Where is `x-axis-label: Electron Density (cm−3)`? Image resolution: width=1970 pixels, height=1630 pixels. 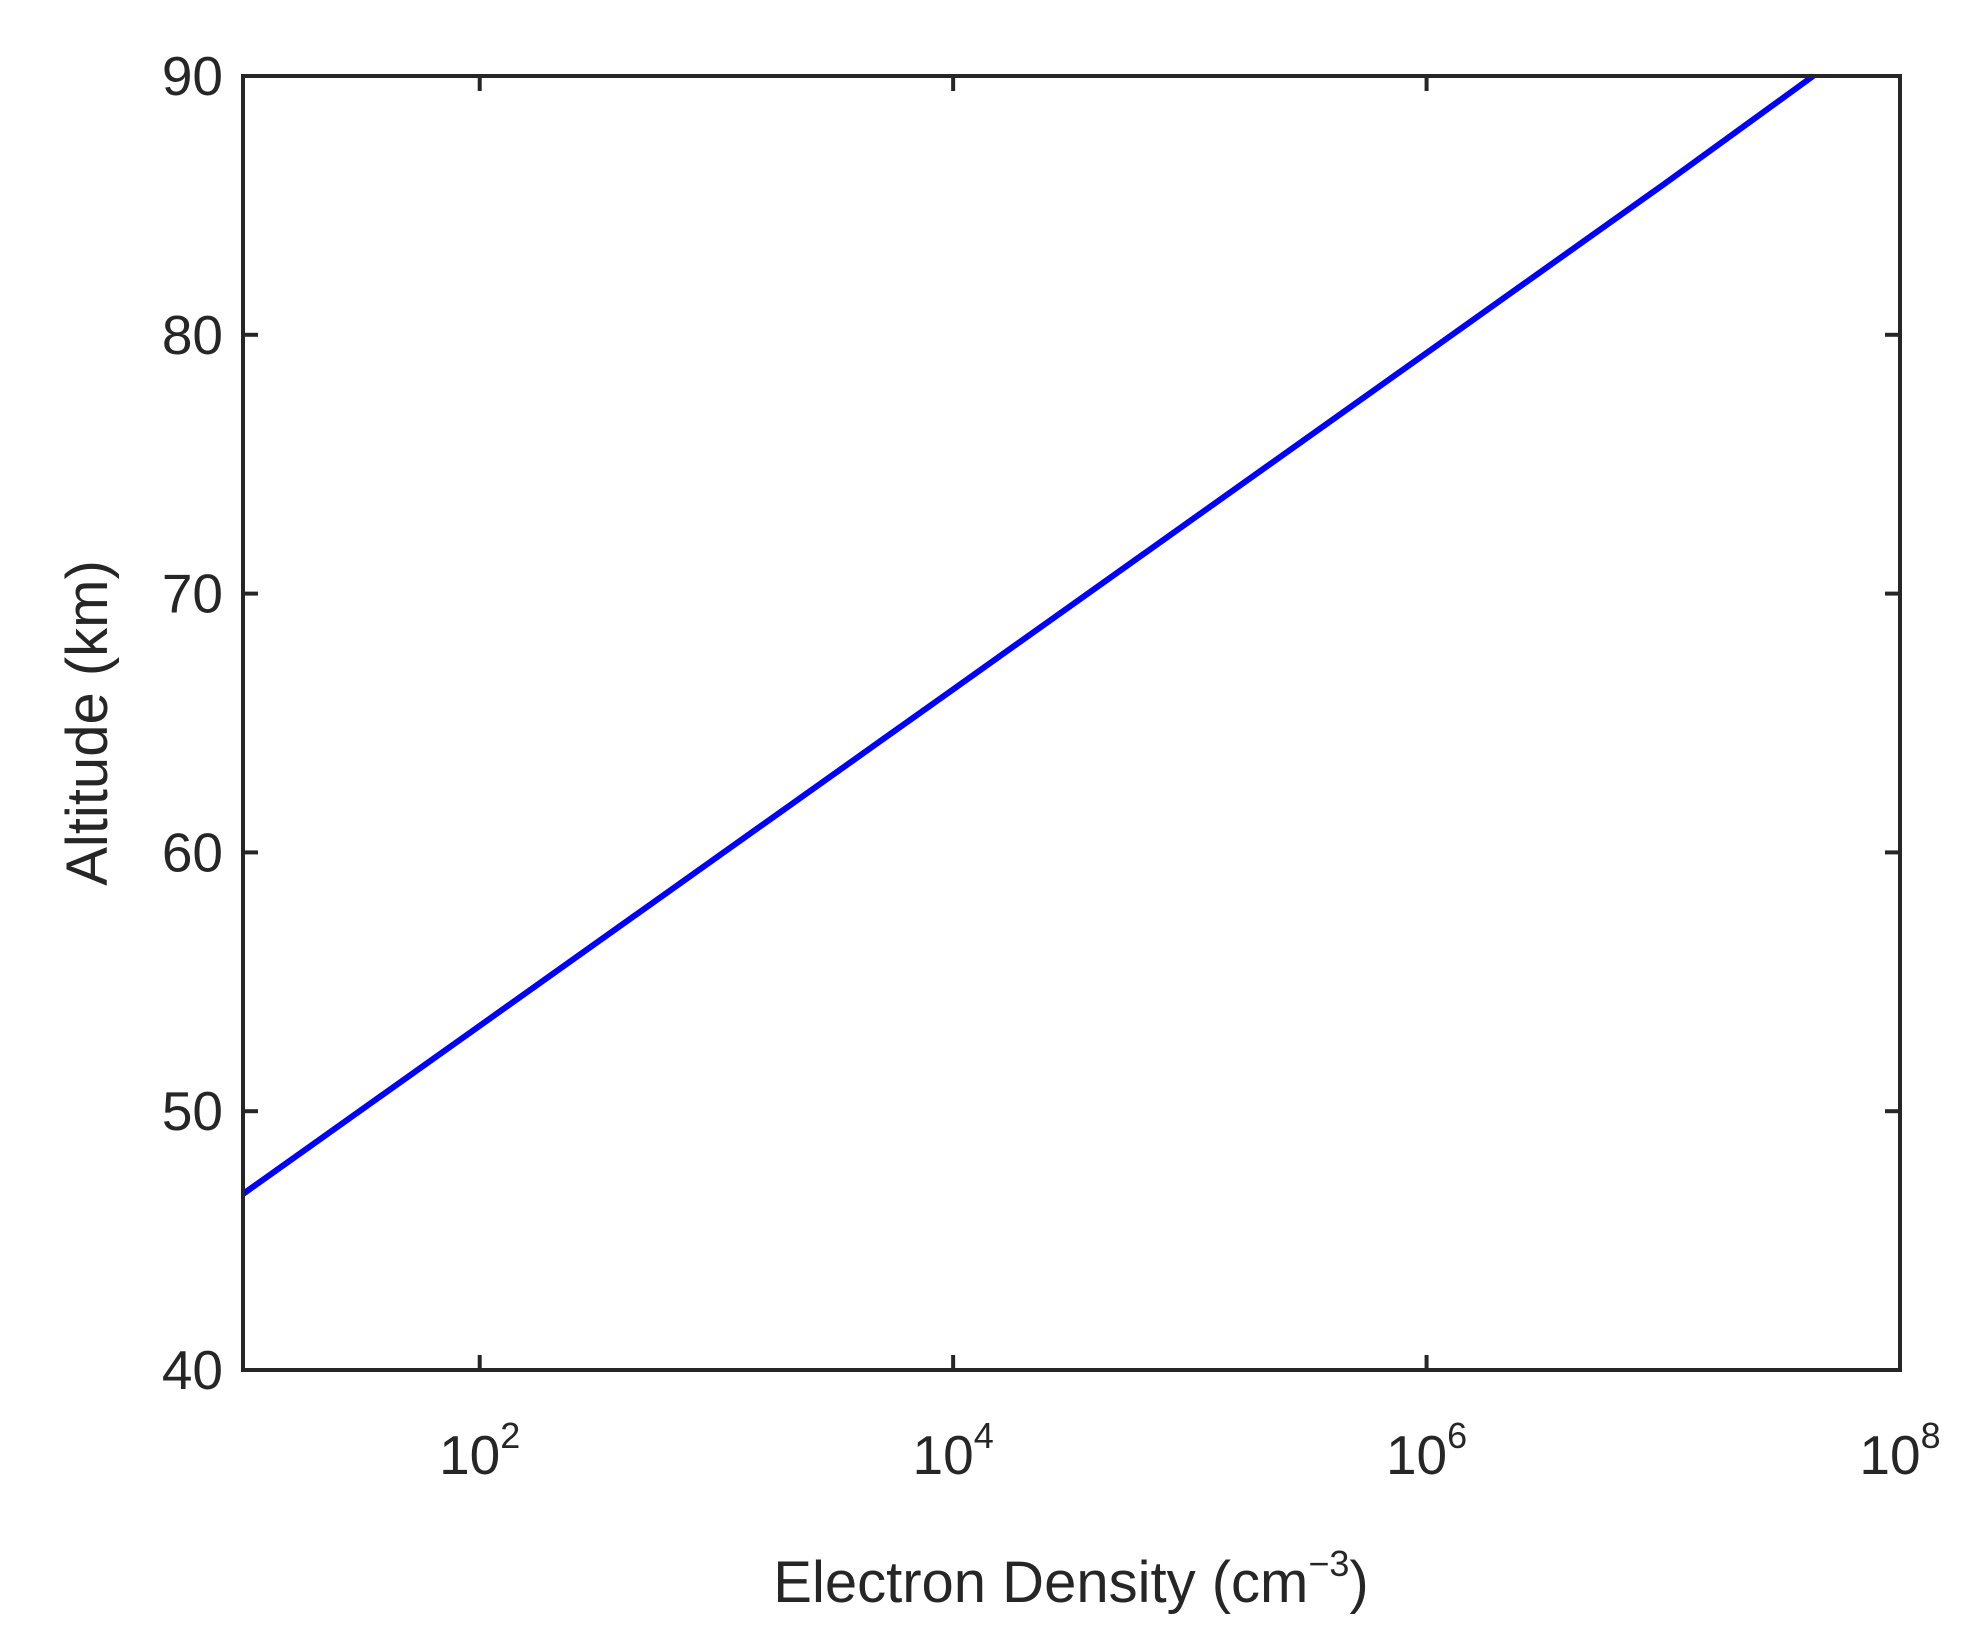
x-axis-label: Electron Density (cm−3) is located at coordinates (1070, 1579).